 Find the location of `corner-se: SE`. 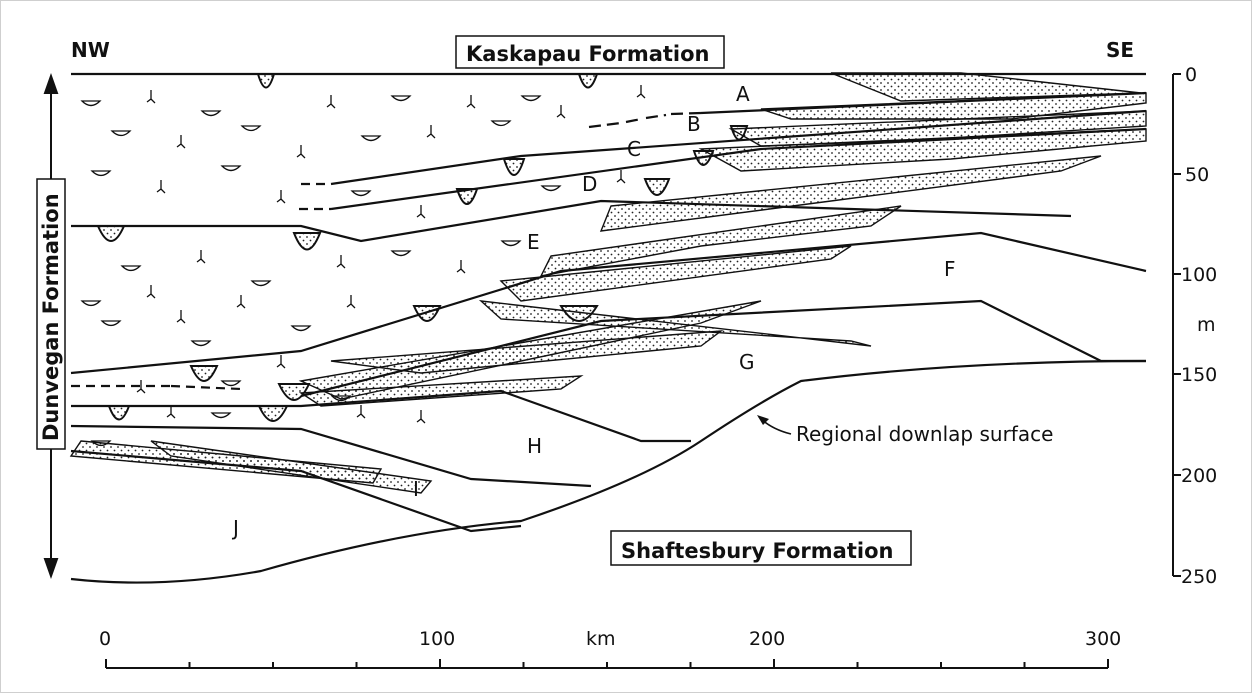

corner-se: SE is located at coordinates (1120, 50).